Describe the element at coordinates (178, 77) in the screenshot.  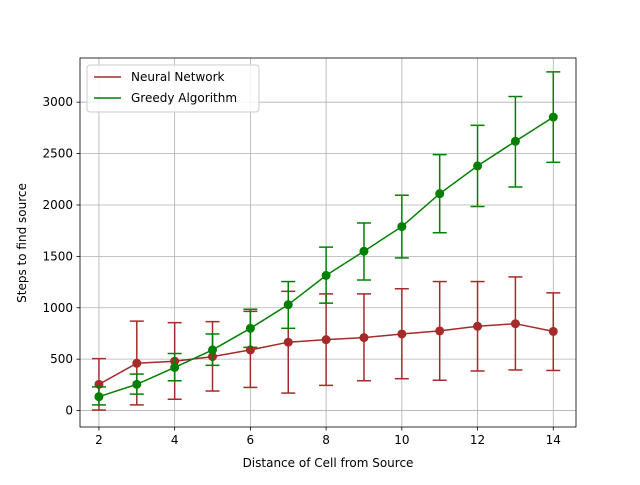
I see `legend-label: Neural Network` at that location.